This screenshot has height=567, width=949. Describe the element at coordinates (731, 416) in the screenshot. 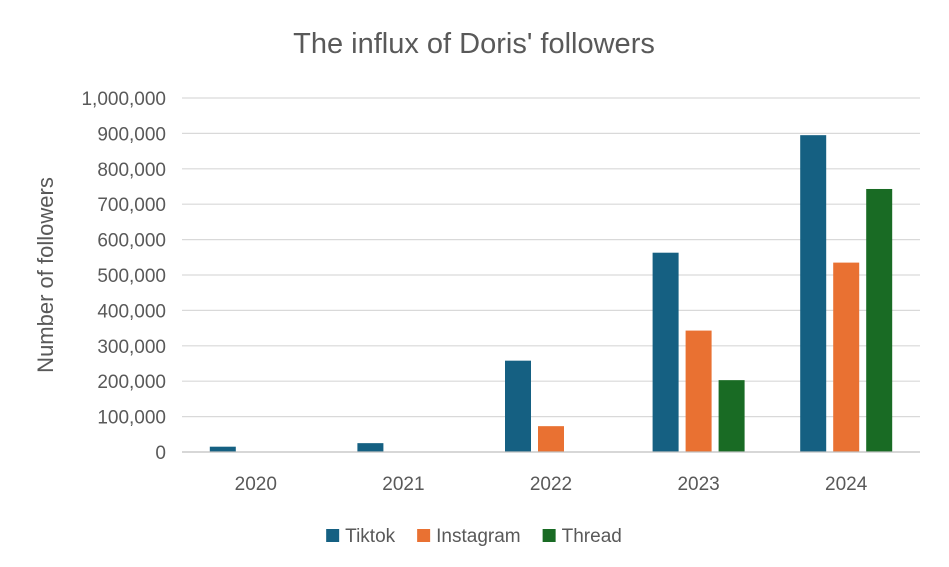

I see `bar-thread-2023` at that location.